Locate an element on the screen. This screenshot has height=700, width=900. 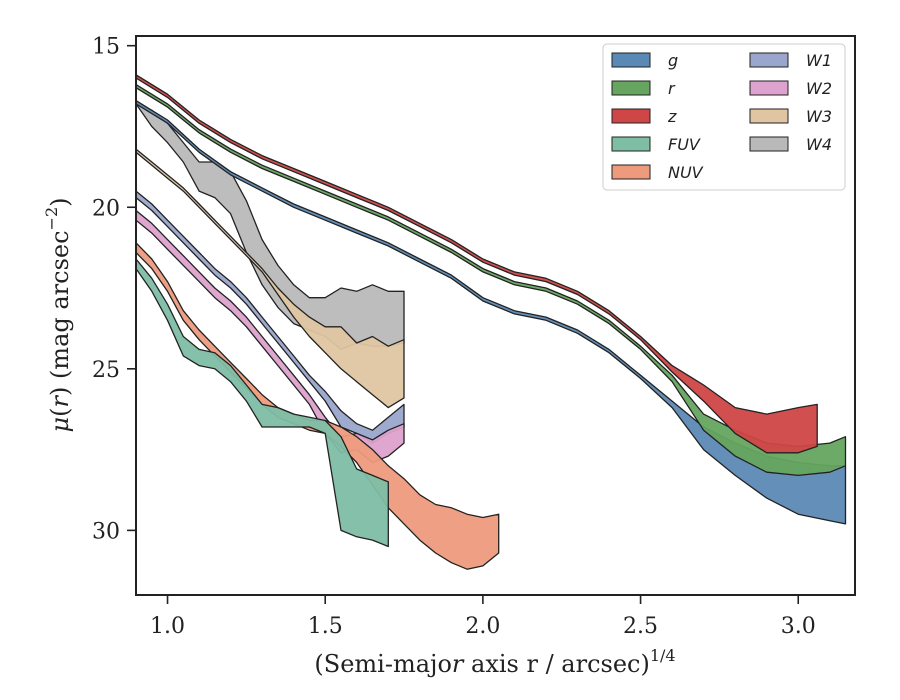
x-axis: 1.0 1.5 2.0 2.5 3.0 is located at coordinates (483, 617).